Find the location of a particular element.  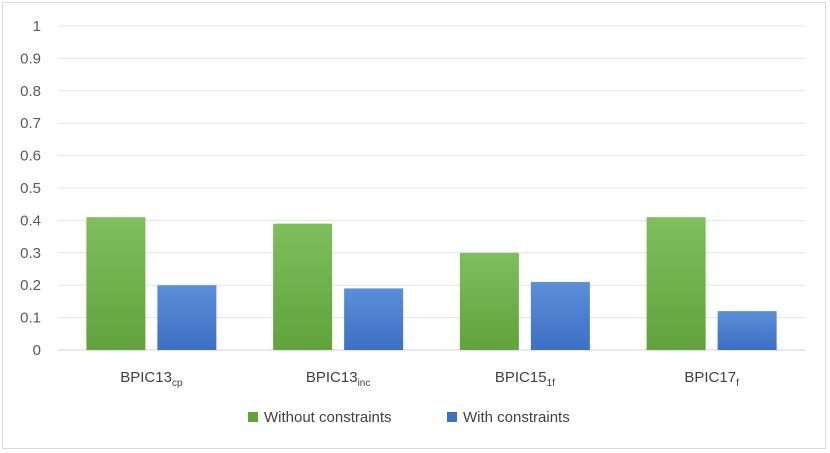

y-axis-ticks: 0 0.1 0.2 0.3 0.4 0.5 0.6 0.7 0.8 0.9 1 is located at coordinates (30, 188).